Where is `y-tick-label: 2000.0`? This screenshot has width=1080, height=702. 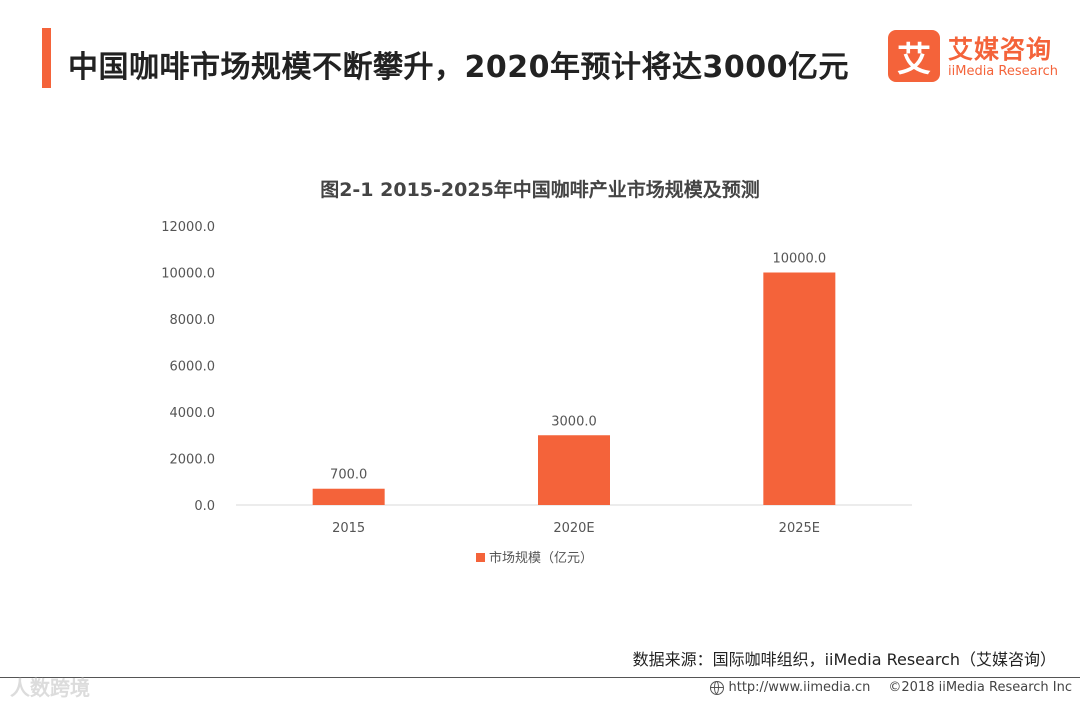
y-tick-label: 2000.0 is located at coordinates (193, 460).